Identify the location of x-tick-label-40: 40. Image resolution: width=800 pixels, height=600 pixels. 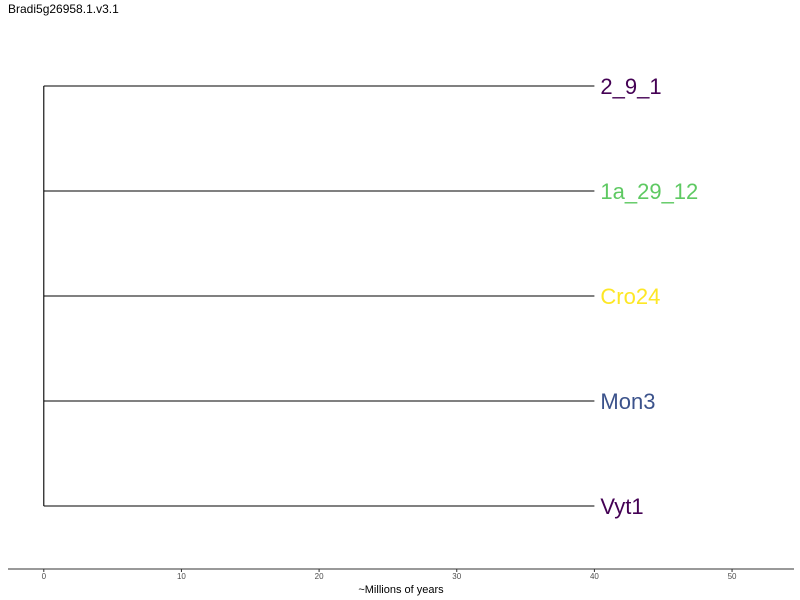
(594, 576).